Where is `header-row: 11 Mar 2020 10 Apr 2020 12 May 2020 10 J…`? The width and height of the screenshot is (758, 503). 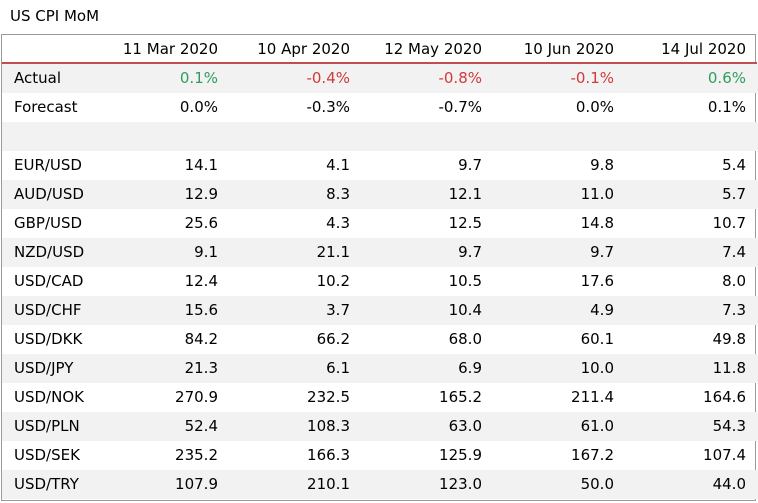
header-row: 11 Mar 2020 10 Apr 2020 12 May 2020 10 J… is located at coordinates (380, 49).